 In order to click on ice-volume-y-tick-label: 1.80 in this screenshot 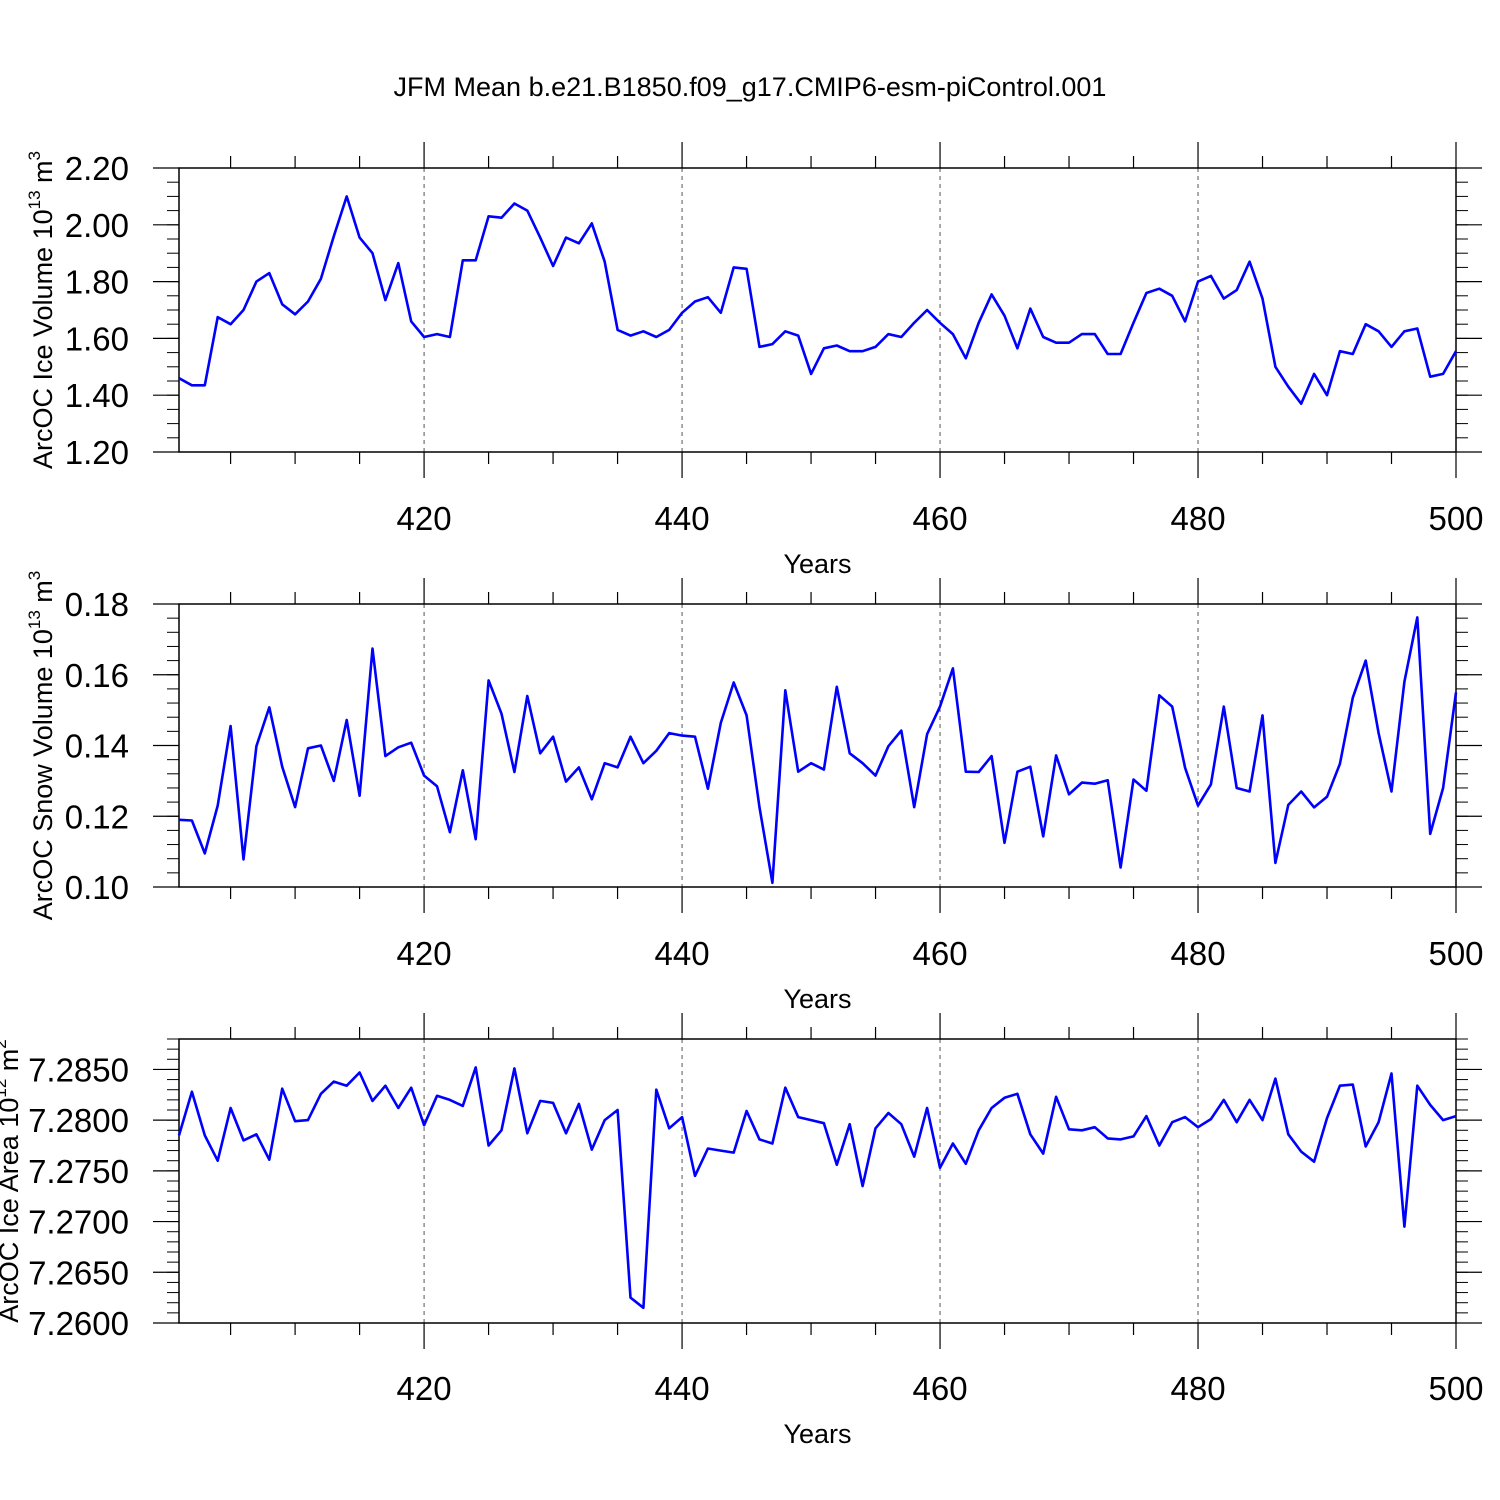, I will do `click(97, 282)`.